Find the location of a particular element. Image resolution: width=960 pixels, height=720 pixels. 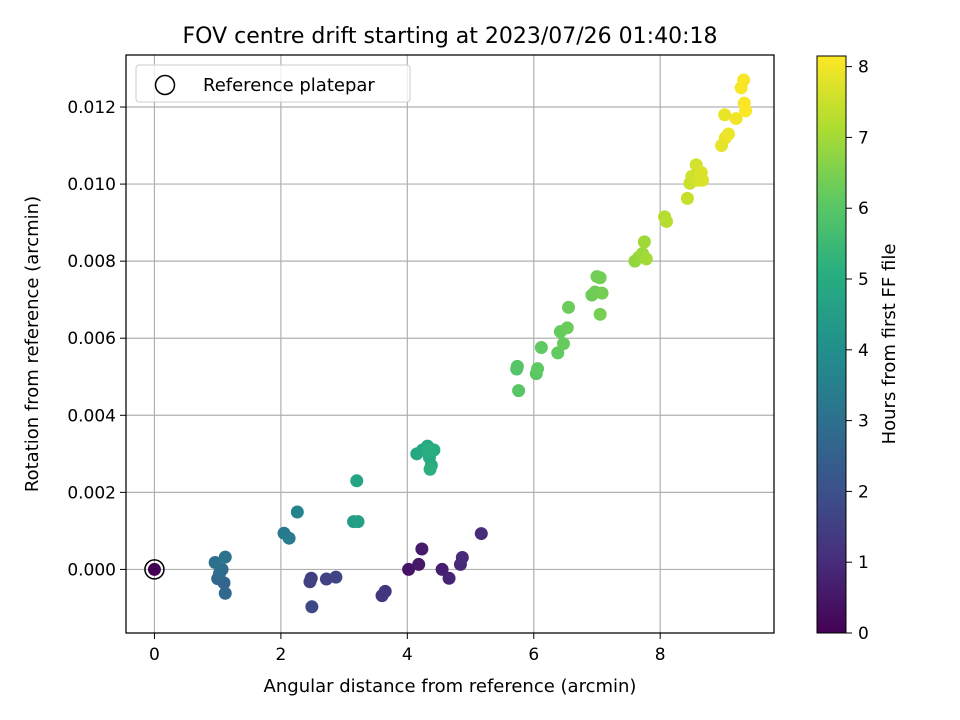

y-tick-label: 0.012 is located at coordinates (91, 108).